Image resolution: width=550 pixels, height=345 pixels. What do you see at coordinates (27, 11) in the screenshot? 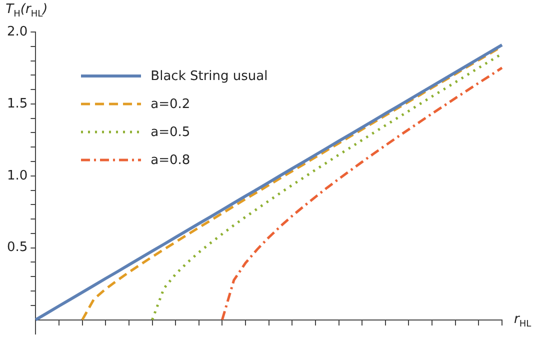
I see `y-axis-title: T$_{H}$(r$_{HL}$)` at bounding box center [27, 11].